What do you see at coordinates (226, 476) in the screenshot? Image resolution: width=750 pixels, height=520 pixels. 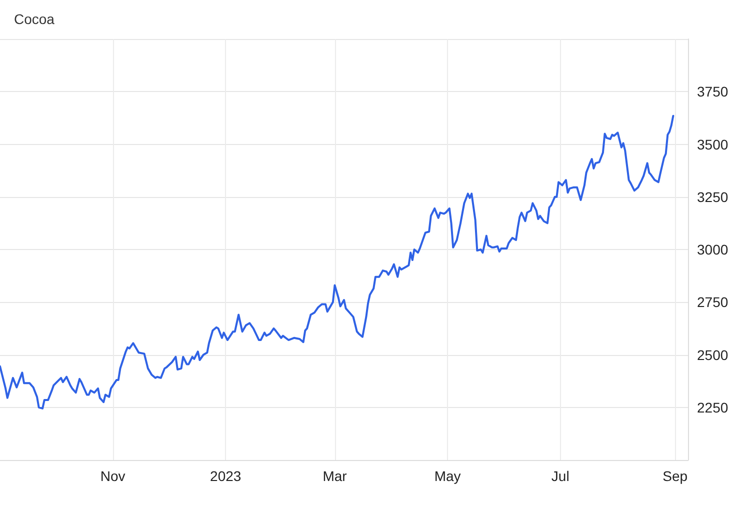 I see `x-tick-label: 2023` at bounding box center [226, 476].